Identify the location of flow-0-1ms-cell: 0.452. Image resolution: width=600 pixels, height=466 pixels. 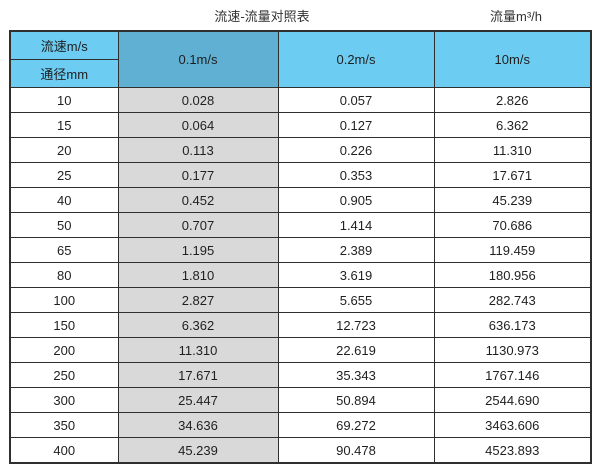
(198, 200).